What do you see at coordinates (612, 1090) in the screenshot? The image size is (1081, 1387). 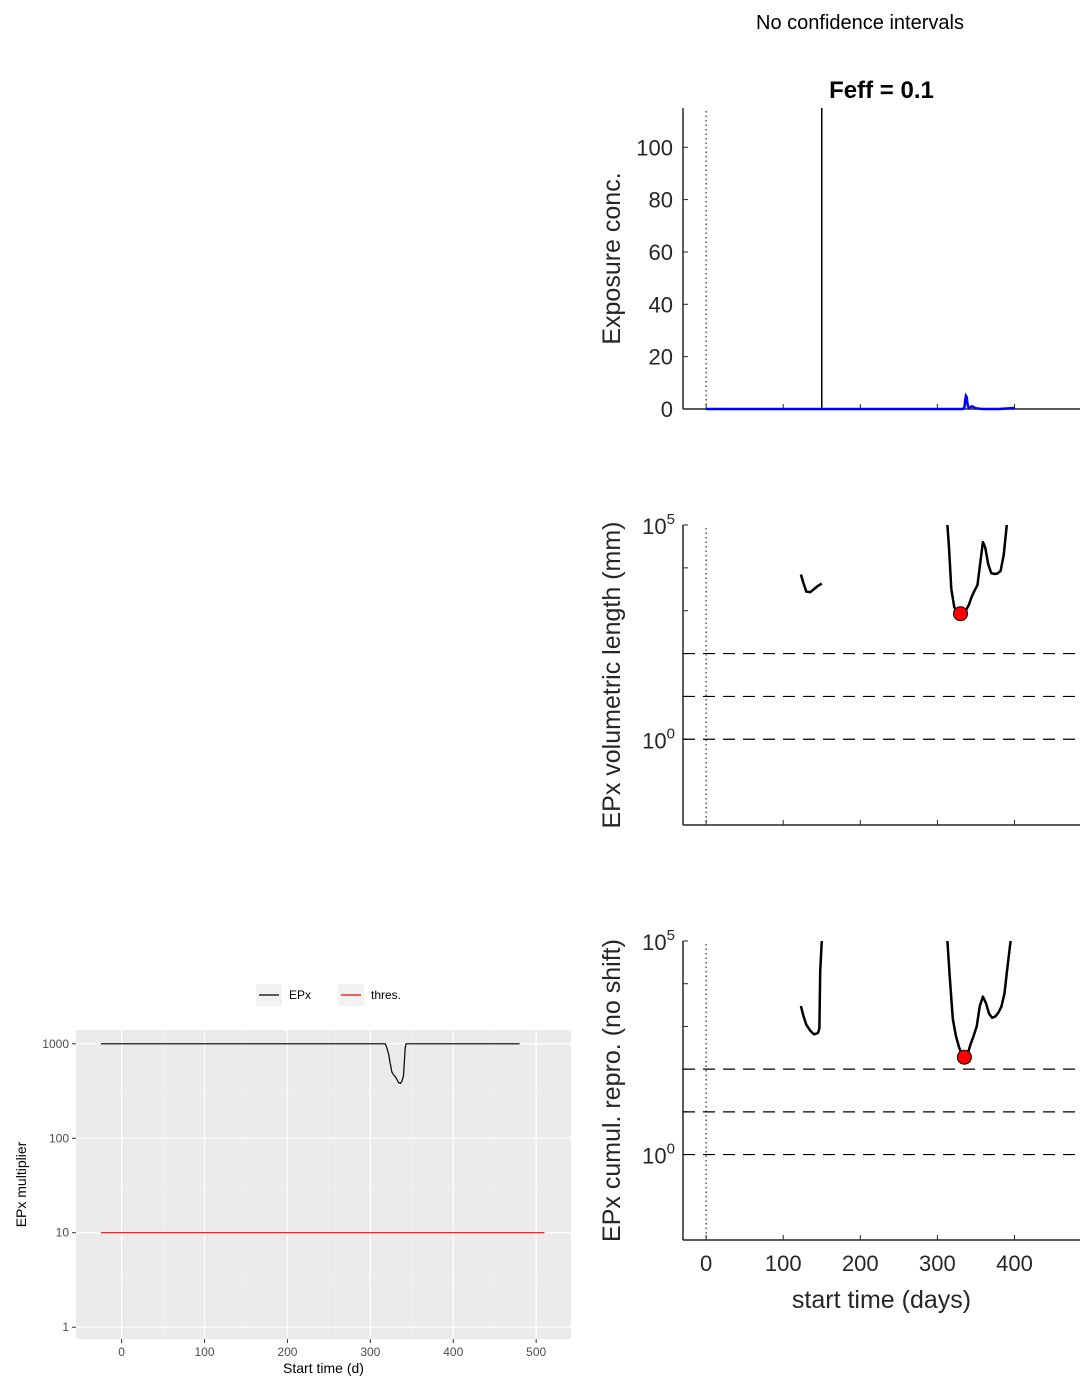 I see `y-axis-label: EPx cumul. repro. (no shift)` at bounding box center [612, 1090].